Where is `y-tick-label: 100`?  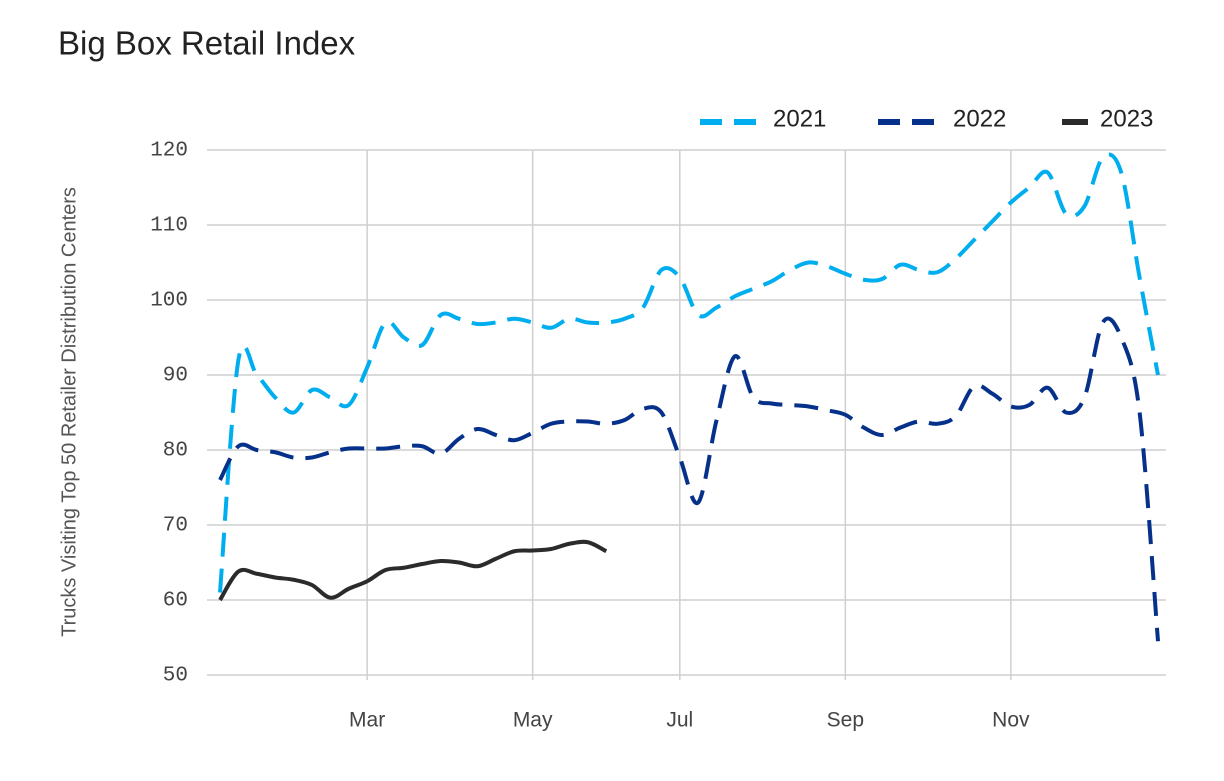 y-tick-label: 100 is located at coordinates (169, 301).